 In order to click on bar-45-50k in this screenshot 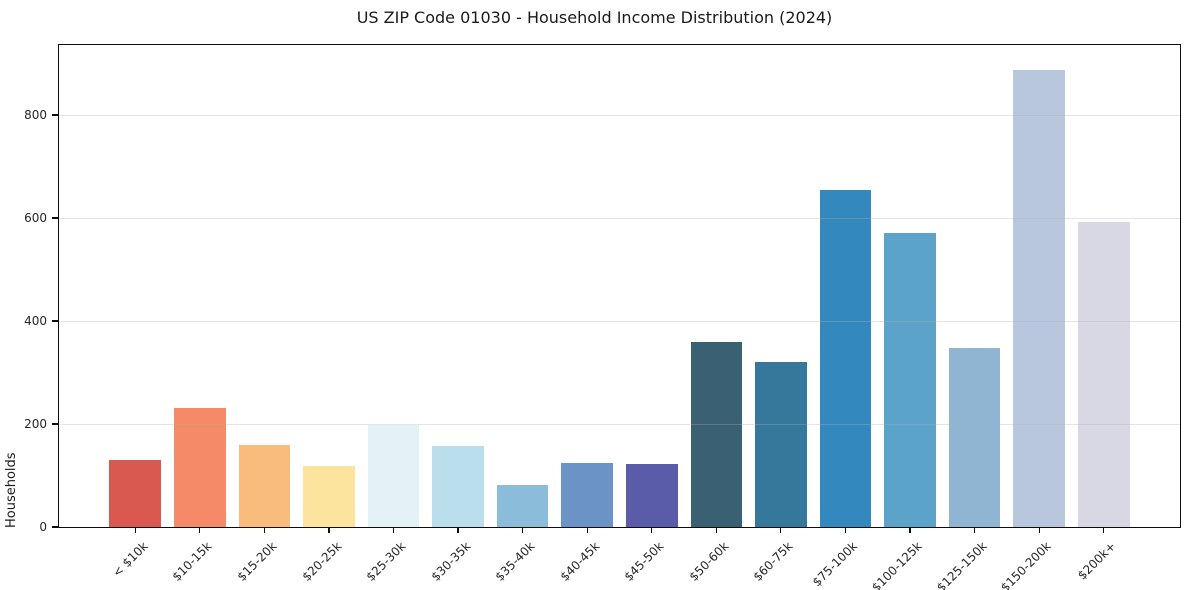, I will do `click(651, 495)`.